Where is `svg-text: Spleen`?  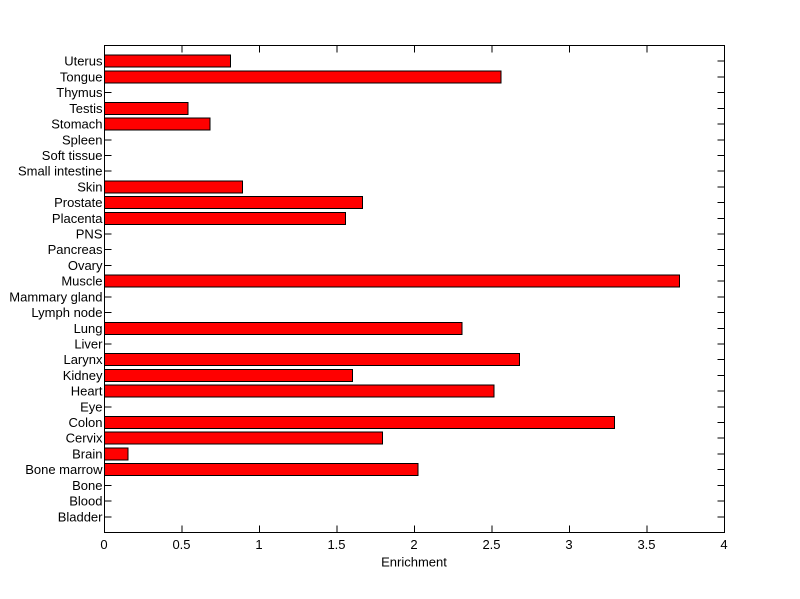
svg-text: Spleen is located at coordinates (82, 139).